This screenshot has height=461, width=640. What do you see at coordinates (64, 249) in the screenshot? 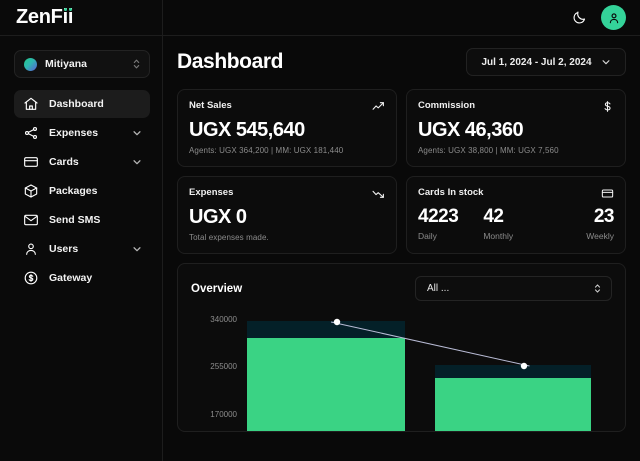
I see `sidebar-item-label: Users` at bounding box center [64, 249].